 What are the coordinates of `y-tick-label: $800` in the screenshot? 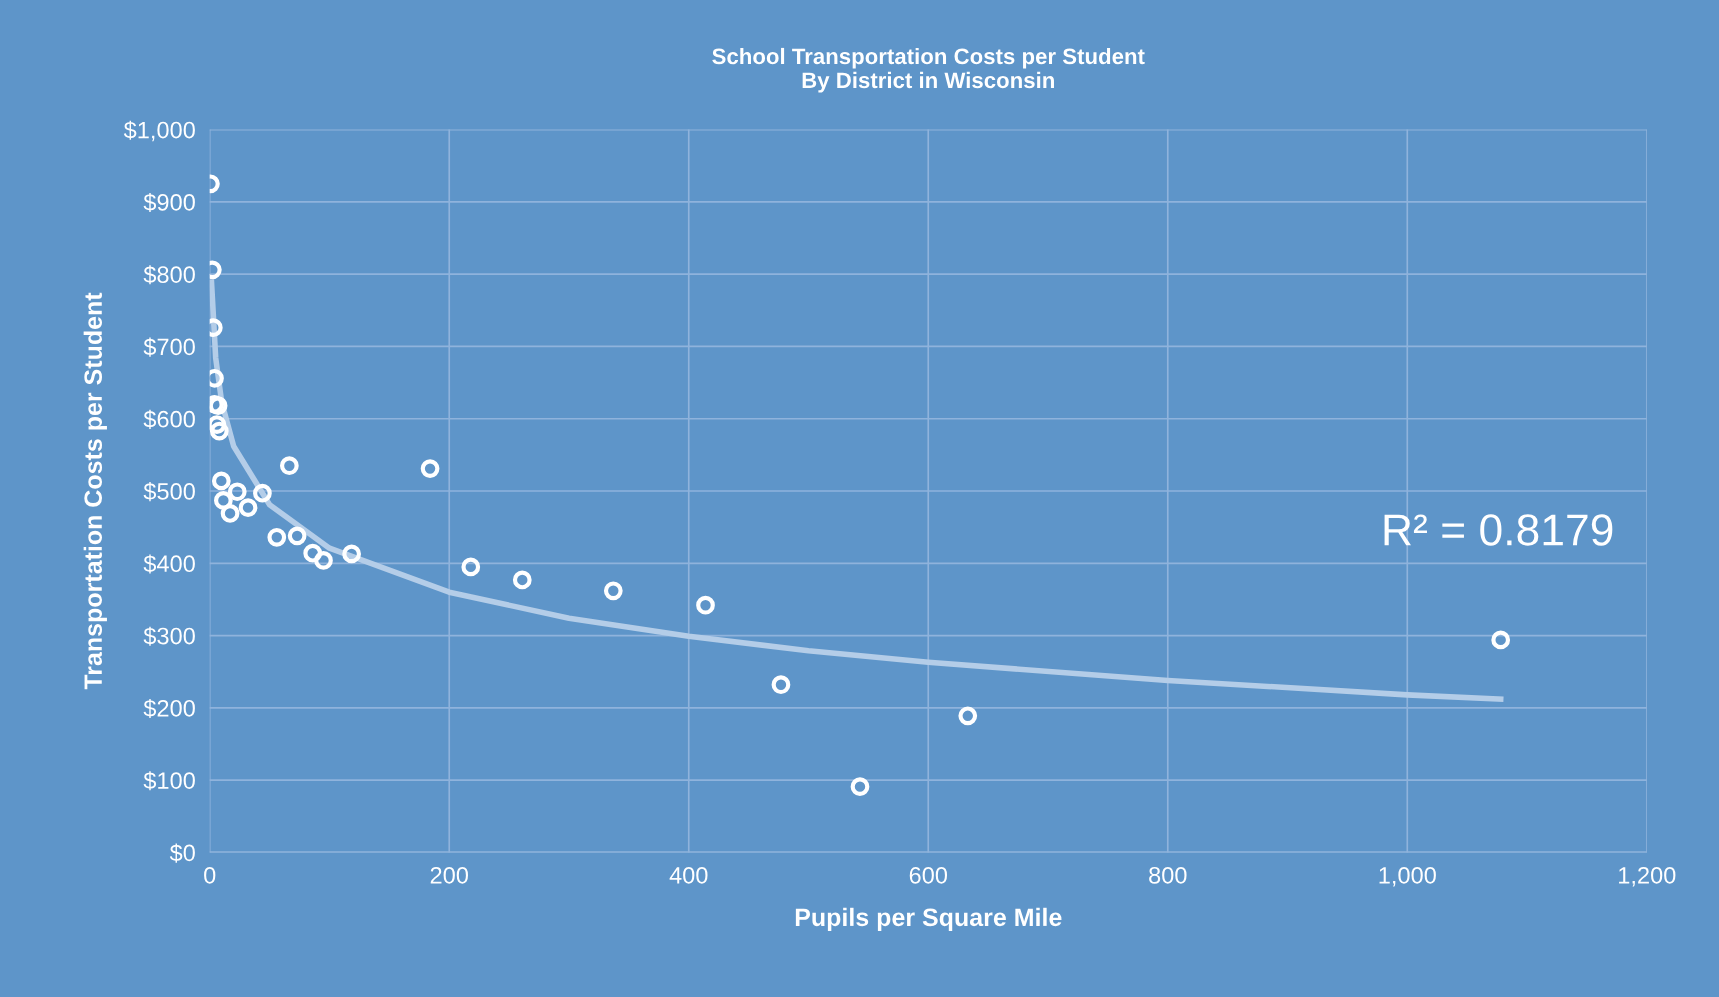 It's located at (169, 275).